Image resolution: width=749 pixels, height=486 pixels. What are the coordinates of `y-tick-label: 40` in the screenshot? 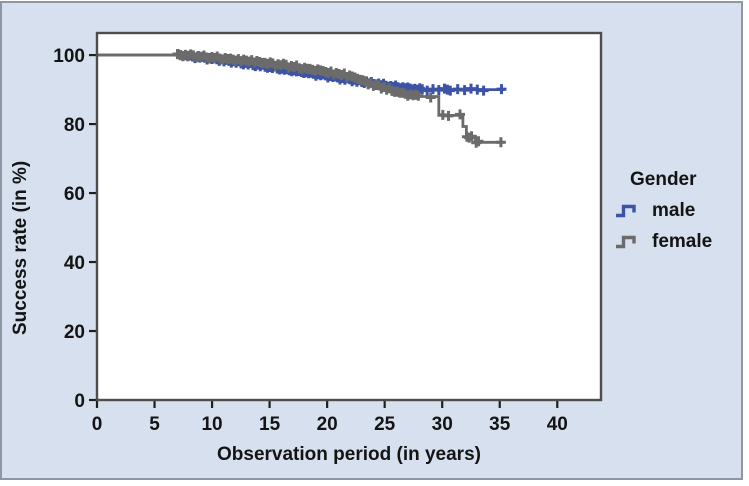 It's located at (74, 263).